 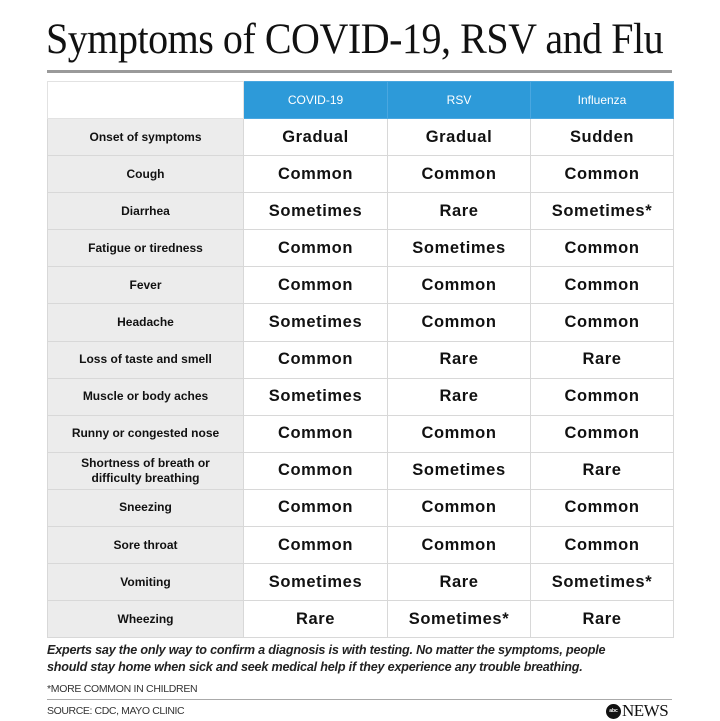 What do you see at coordinates (145, 137) in the screenshot?
I see `symptom-label: Onset of symptoms` at bounding box center [145, 137].